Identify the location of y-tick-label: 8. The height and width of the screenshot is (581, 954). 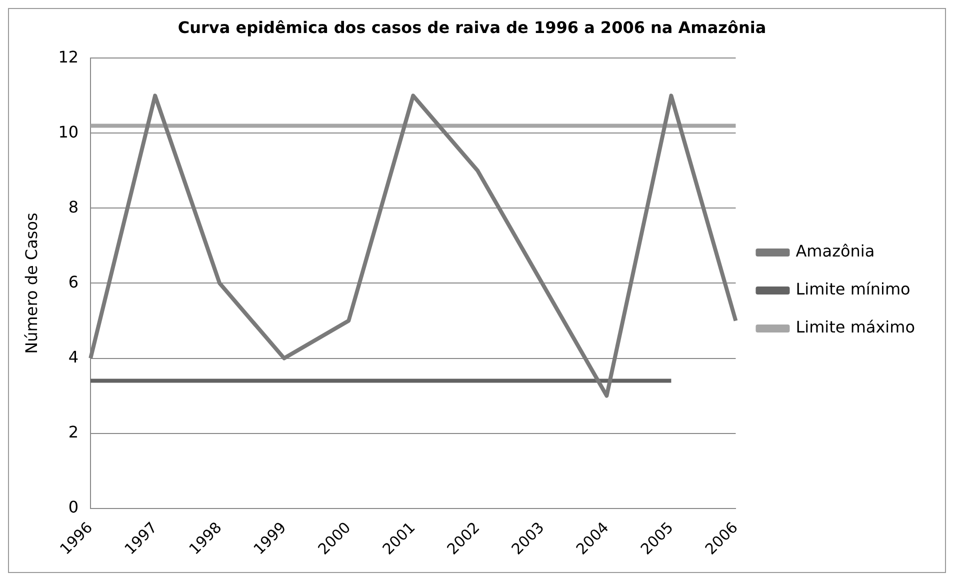
(73, 206).